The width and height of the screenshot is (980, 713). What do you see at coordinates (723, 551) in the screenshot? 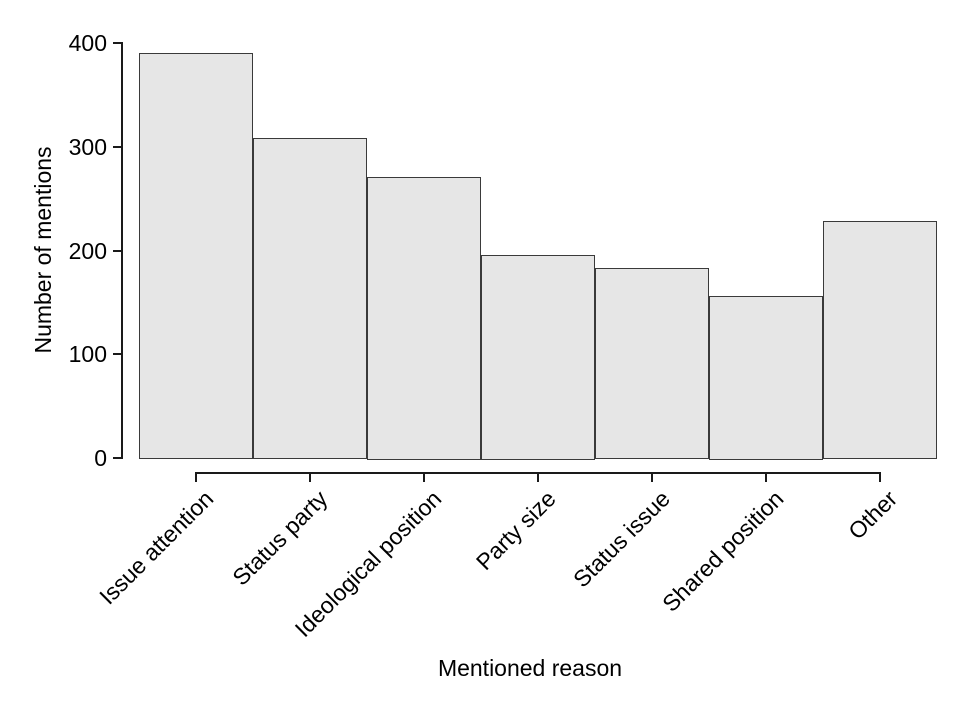
I see `x-axis-tick-label-shared-position: Shared position` at bounding box center [723, 551].